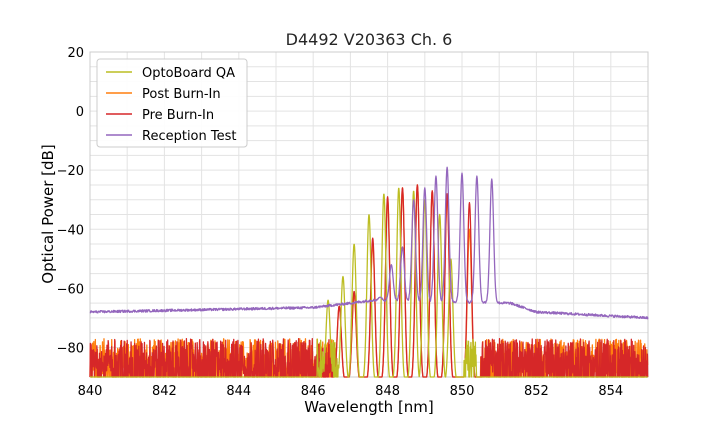 The width and height of the screenshot is (720, 432). I want to click on legend-label: Post Burn-In, so click(181, 94).